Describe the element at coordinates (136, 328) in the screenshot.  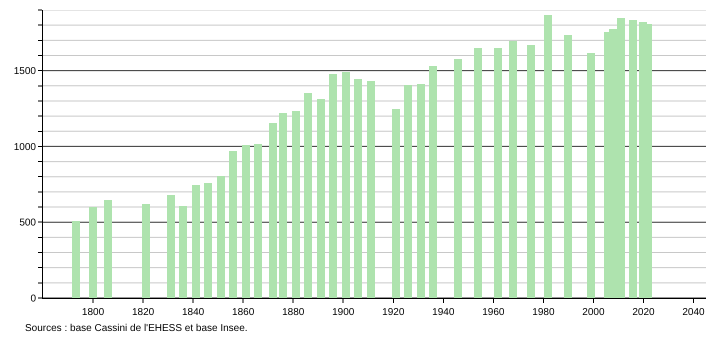
I see `source-note: Sources : base Cassini de l'EHESS et base Insee.` at that location.